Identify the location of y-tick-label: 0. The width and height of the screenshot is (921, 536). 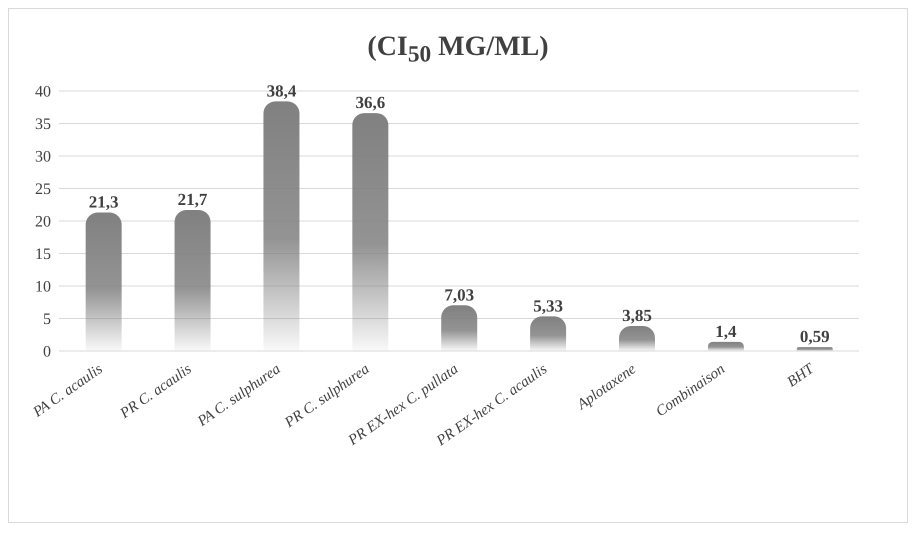
(47, 352).